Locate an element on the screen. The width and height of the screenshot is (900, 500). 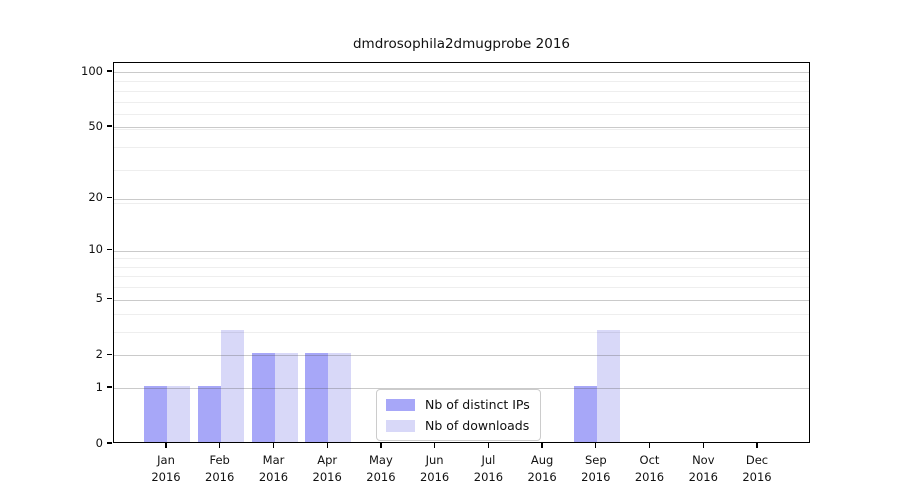
x-tick-label: Sep 2016 is located at coordinates (596, 468).